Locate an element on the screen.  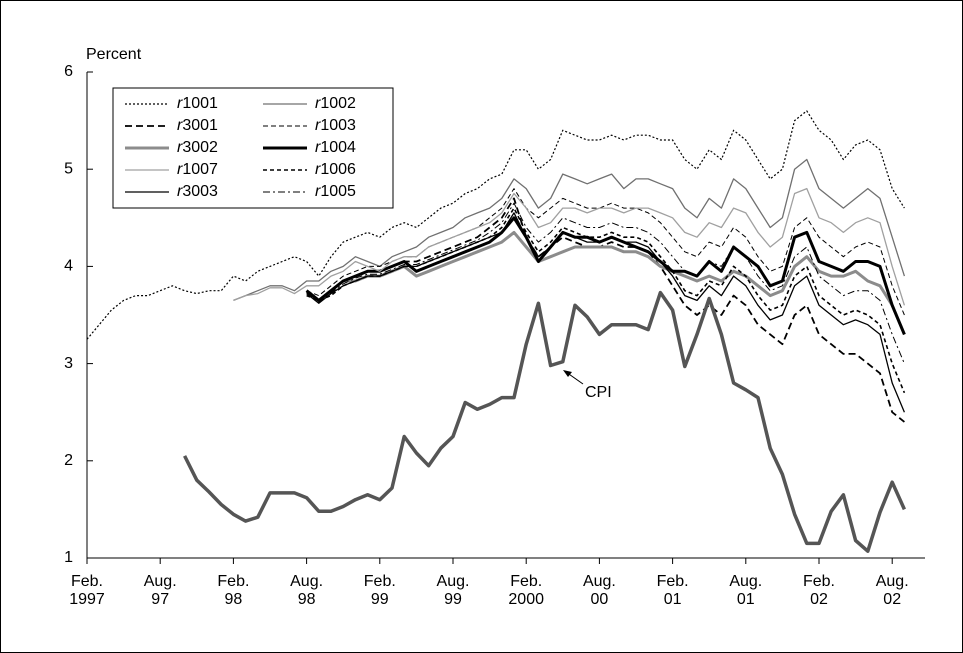
legend-label: r1002 is located at coordinates (335, 103).